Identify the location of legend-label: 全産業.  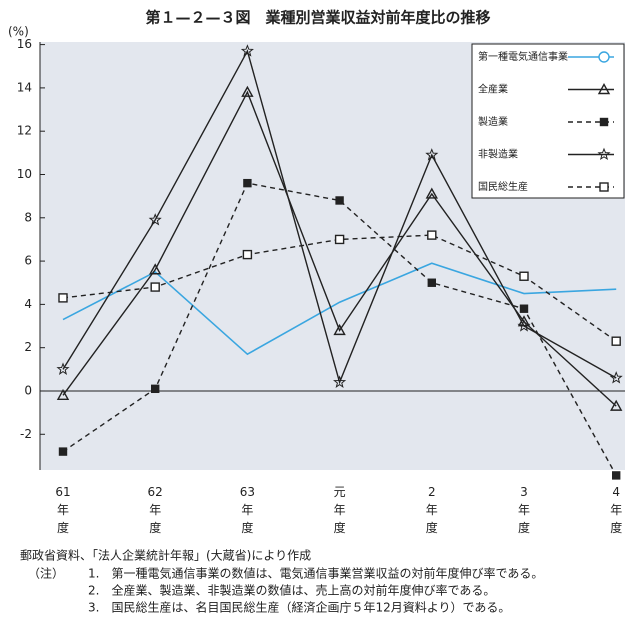
(493, 89).